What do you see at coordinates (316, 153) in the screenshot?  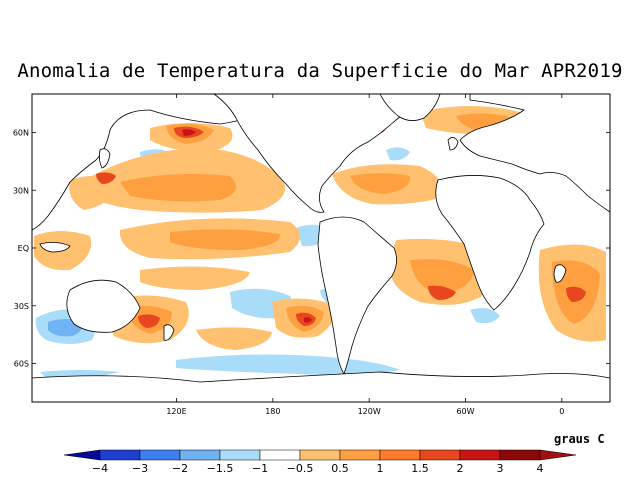 I see `landmass-north-america` at bounding box center [316, 153].